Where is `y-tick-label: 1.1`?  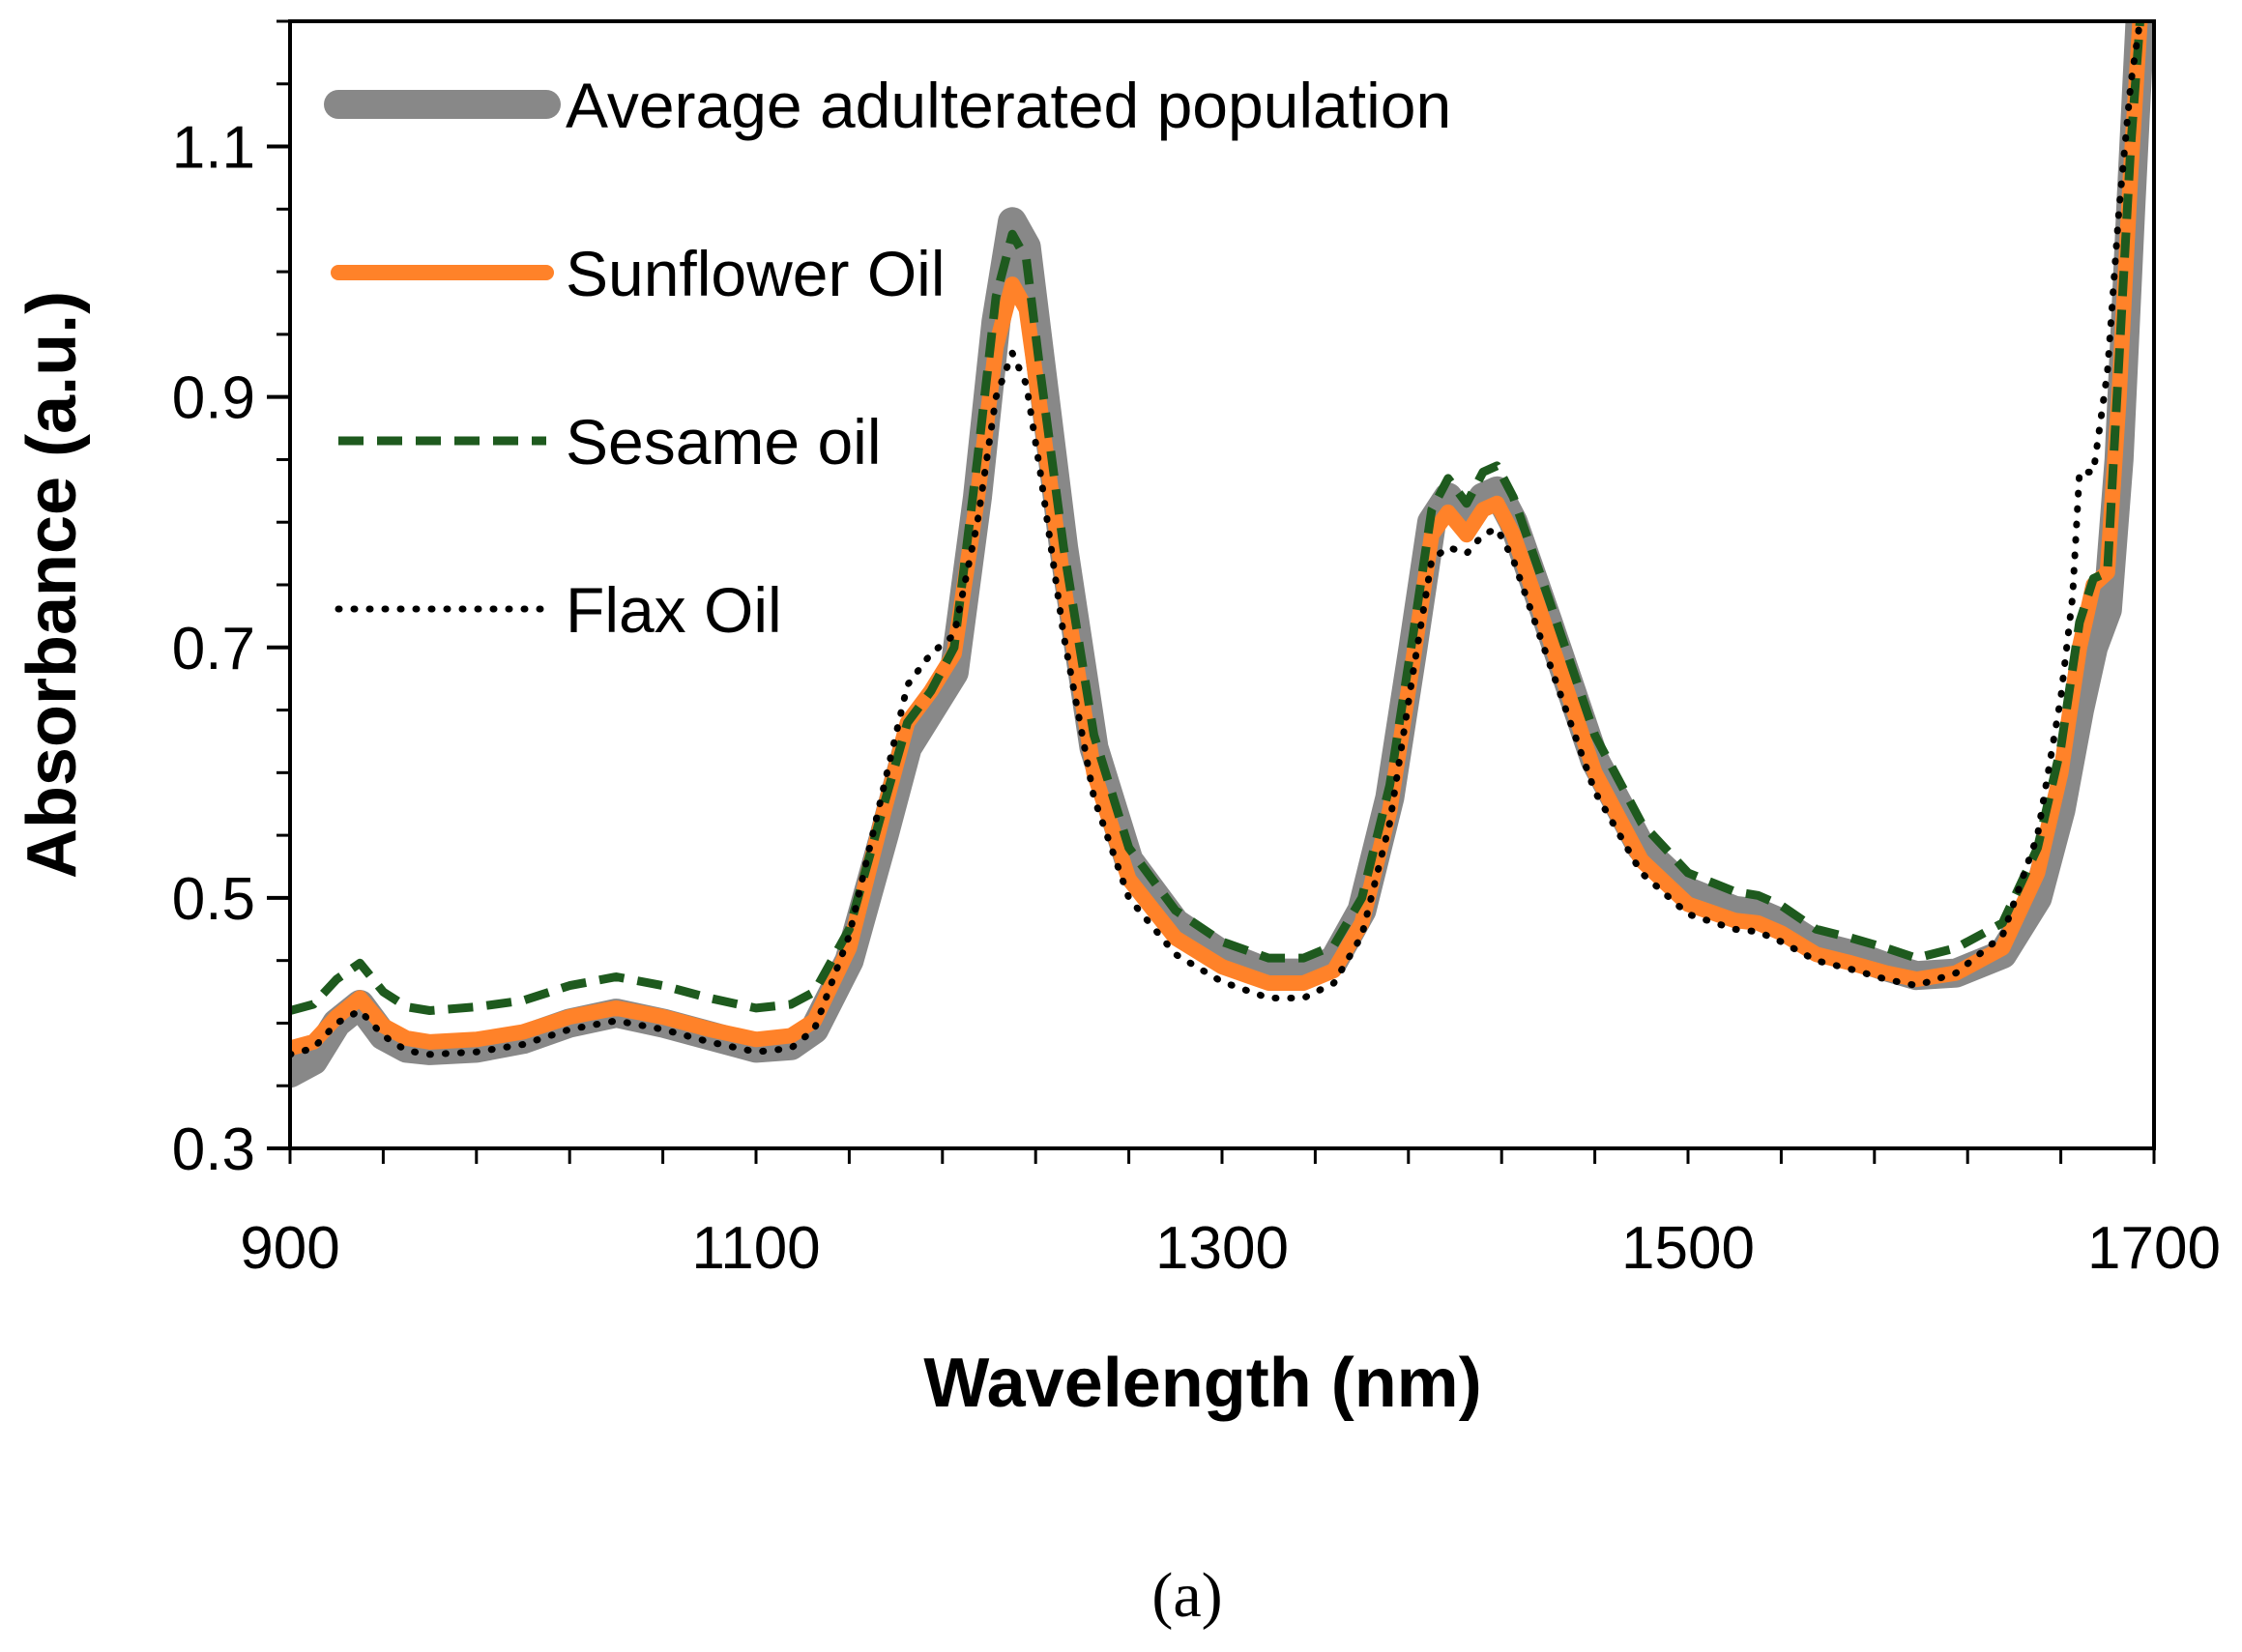
y-tick-label: 1.1 is located at coordinates (214, 148).